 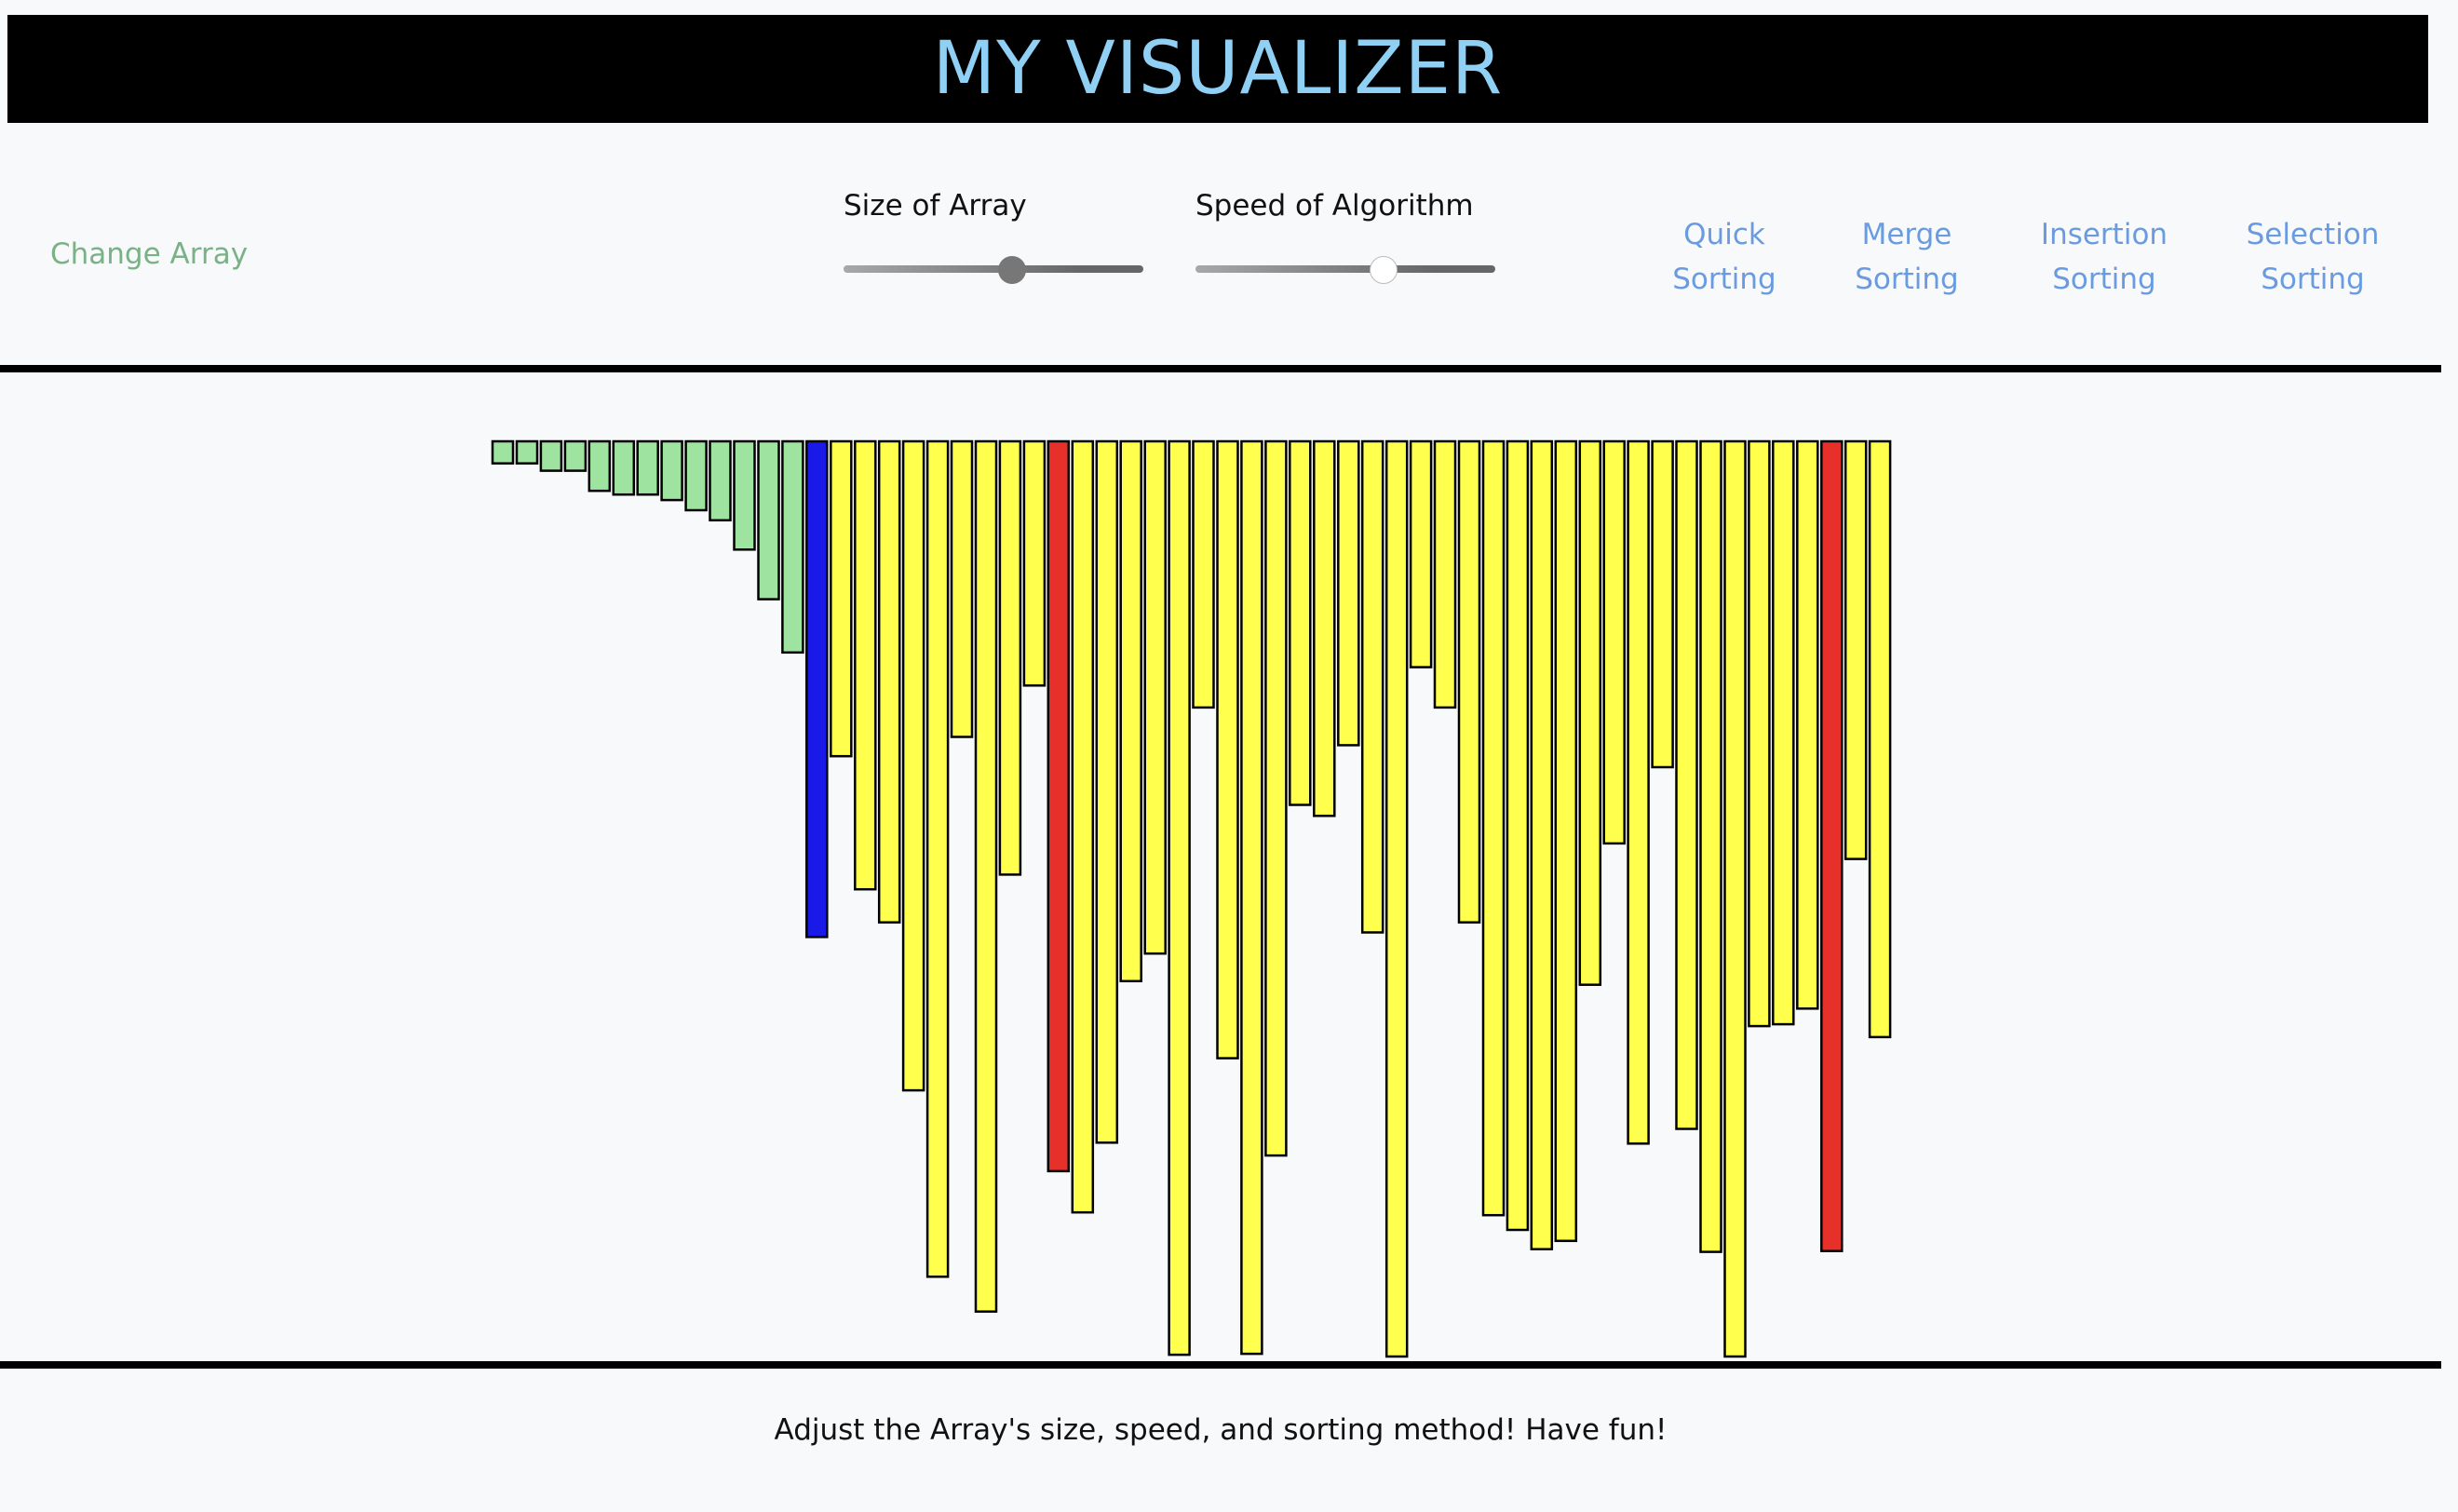 I want to click on size-slider, so click(x=993, y=269).